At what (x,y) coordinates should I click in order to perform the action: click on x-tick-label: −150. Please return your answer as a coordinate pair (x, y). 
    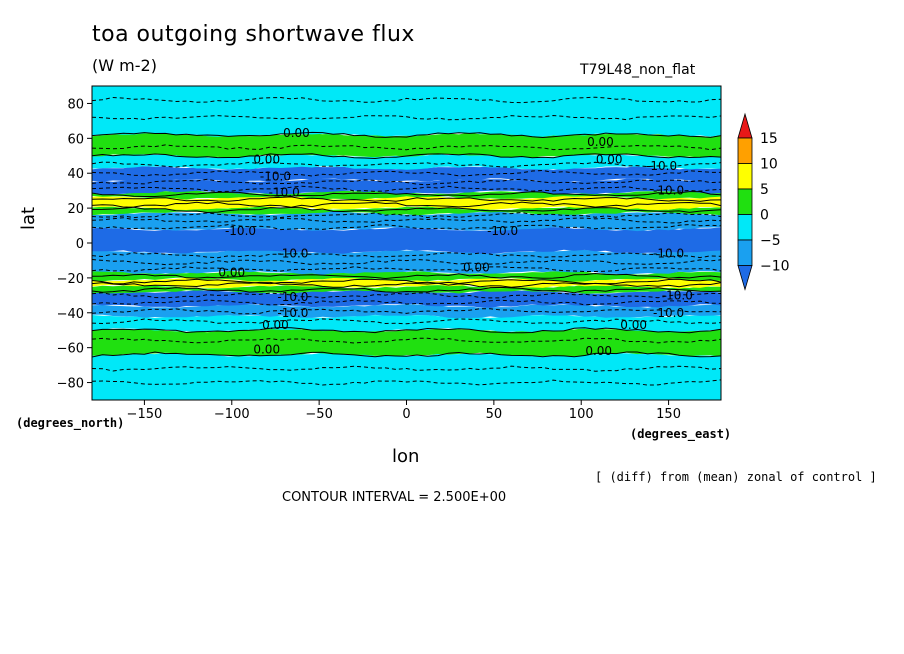
    Looking at the image, I should click on (145, 414).